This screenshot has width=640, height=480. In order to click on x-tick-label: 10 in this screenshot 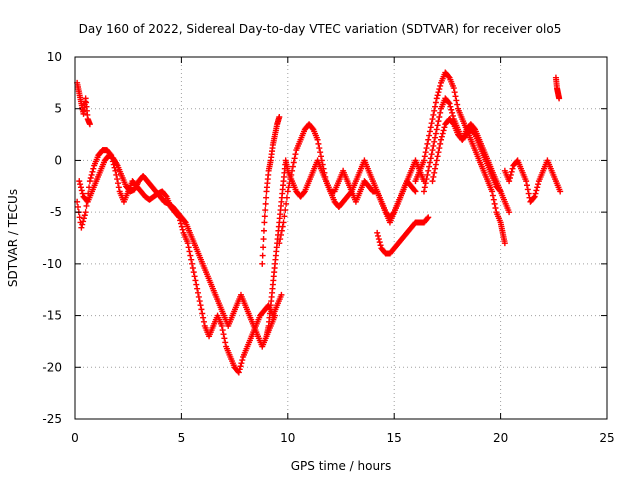, I will do `click(287, 438)`.